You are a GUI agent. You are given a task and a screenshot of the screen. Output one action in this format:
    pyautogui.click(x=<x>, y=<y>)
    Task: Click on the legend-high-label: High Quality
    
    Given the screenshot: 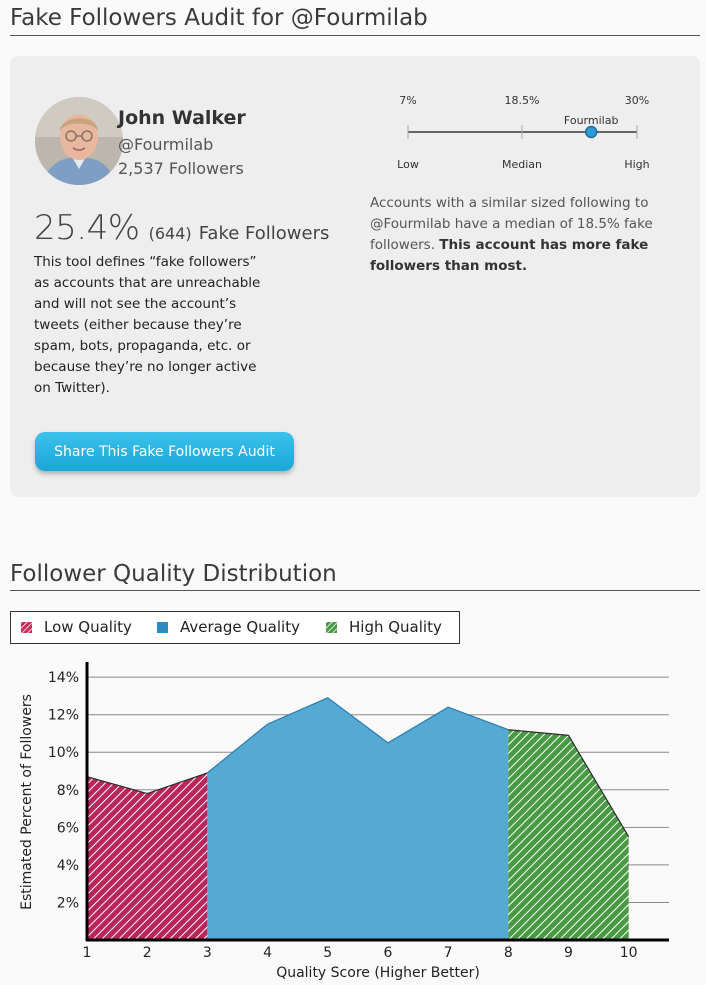 What is the action you would take?
    pyautogui.click(x=395, y=627)
    